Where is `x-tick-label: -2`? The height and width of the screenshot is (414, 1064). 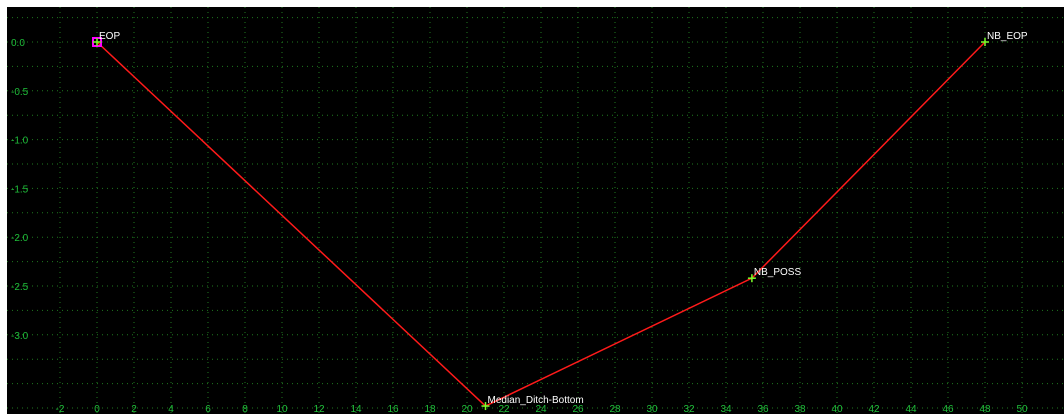
x-tick-label: -2 is located at coordinates (60, 409).